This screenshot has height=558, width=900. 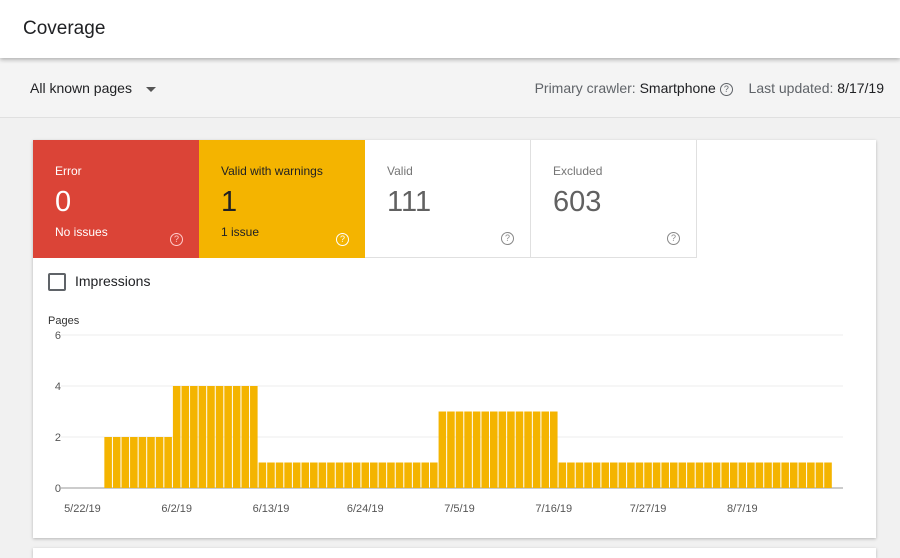 What do you see at coordinates (58, 336) in the screenshot?
I see `y-tick-label: 6` at bounding box center [58, 336].